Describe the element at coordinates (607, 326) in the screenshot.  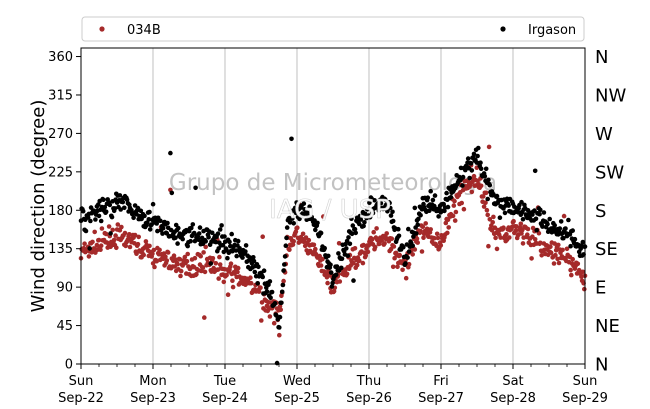
I see `compass-label: NE` at that location.